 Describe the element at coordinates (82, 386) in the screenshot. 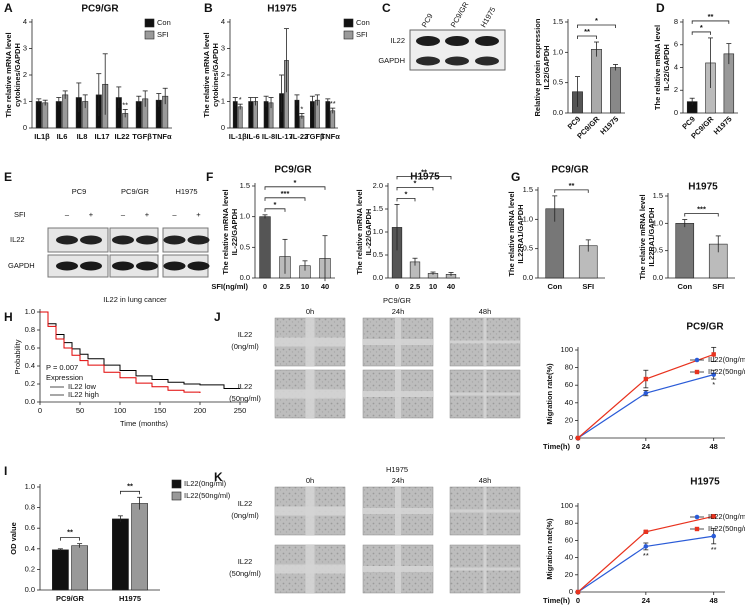

I see `legend-label: IL22 low` at that location.